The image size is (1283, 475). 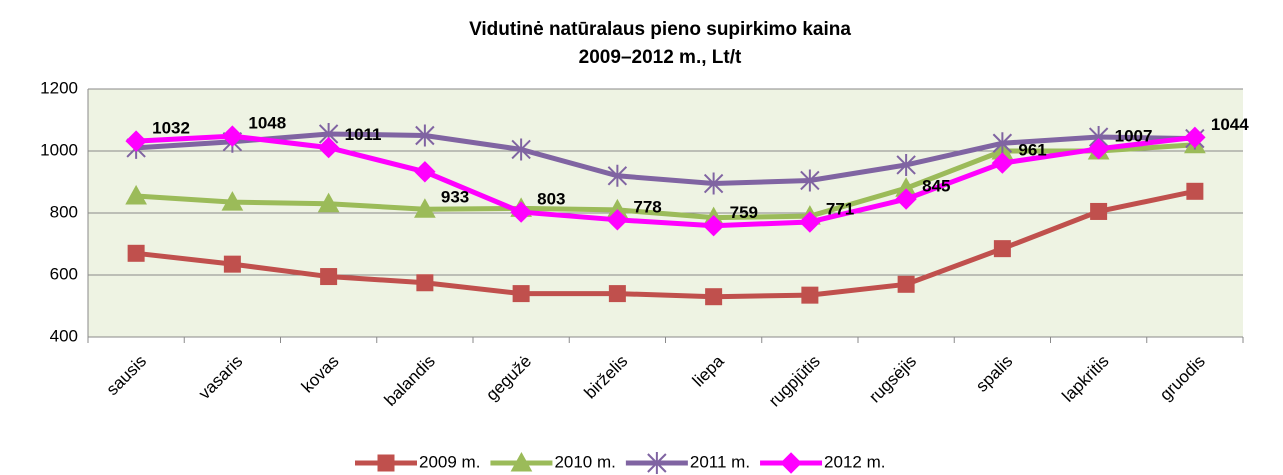 What do you see at coordinates (221, 378) in the screenshot?
I see `x-tick-label: vasaris` at bounding box center [221, 378].